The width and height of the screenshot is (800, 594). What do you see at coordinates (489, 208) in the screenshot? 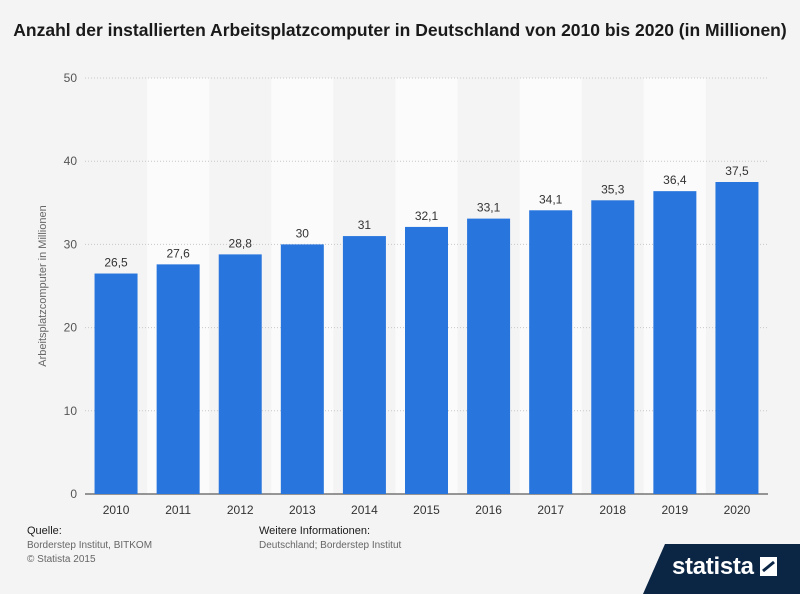
I see `data-label: 33,1` at bounding box center [489, 208].